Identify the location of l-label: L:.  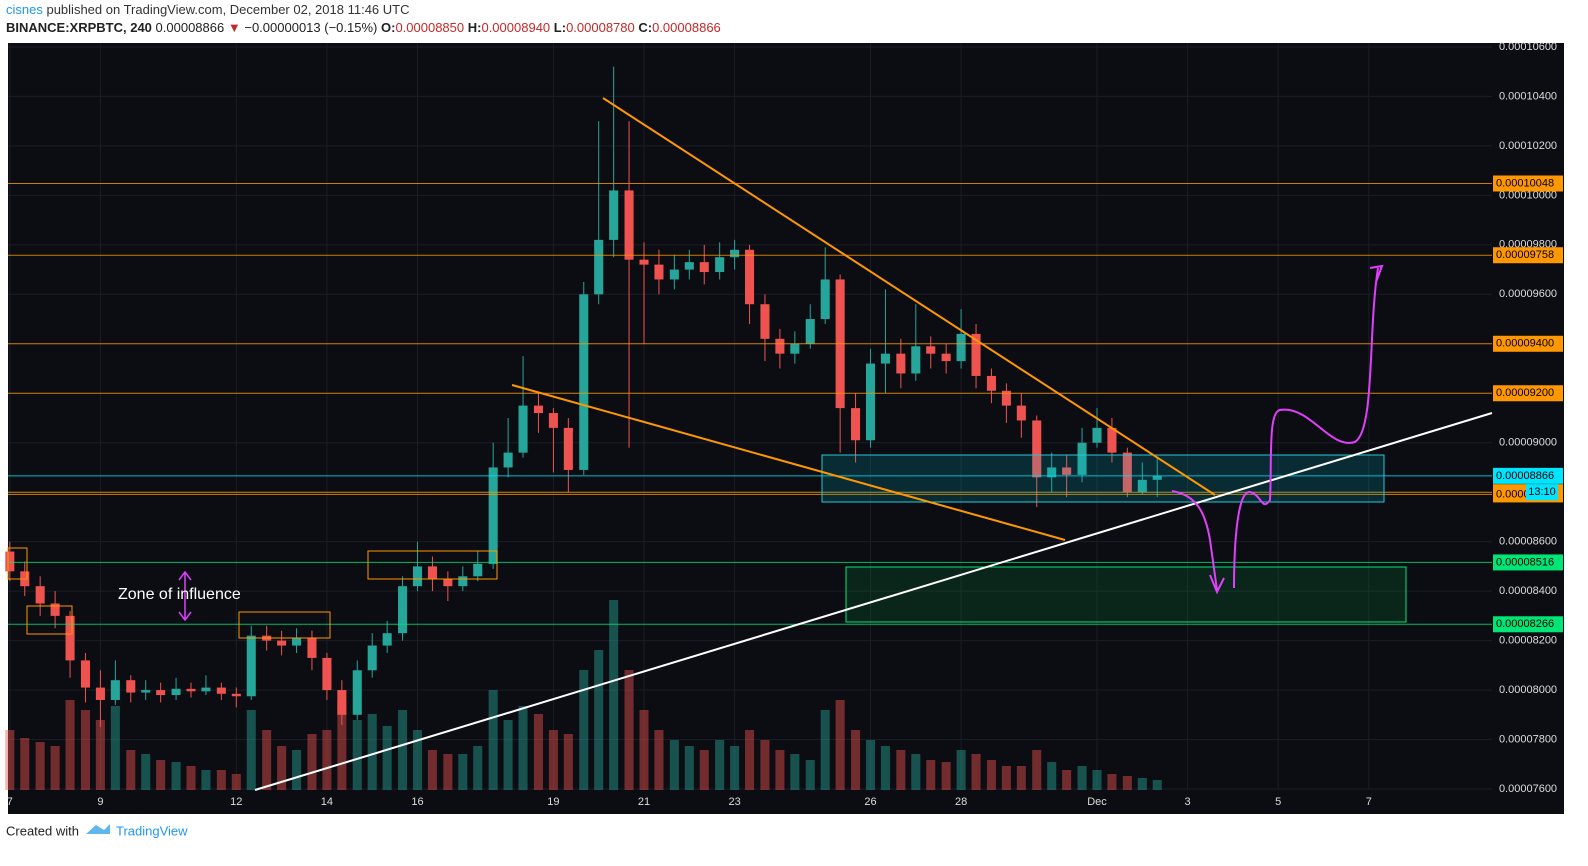
(560, 27).